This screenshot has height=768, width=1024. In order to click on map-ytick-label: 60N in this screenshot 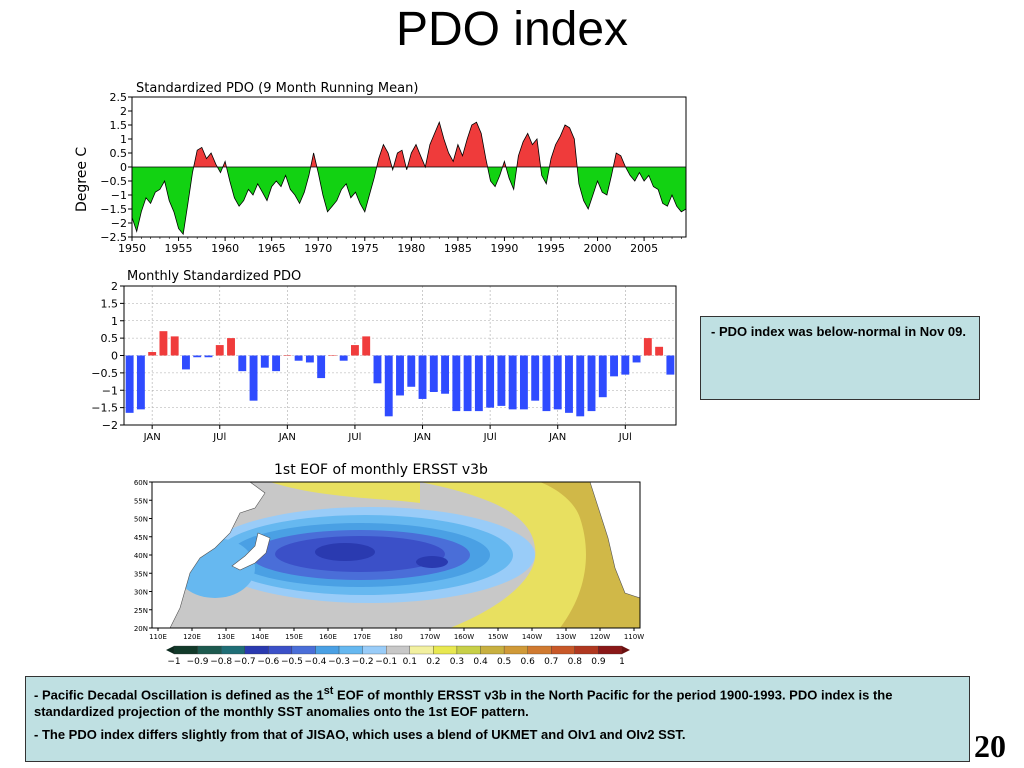, I will do `click(141, 483)`.